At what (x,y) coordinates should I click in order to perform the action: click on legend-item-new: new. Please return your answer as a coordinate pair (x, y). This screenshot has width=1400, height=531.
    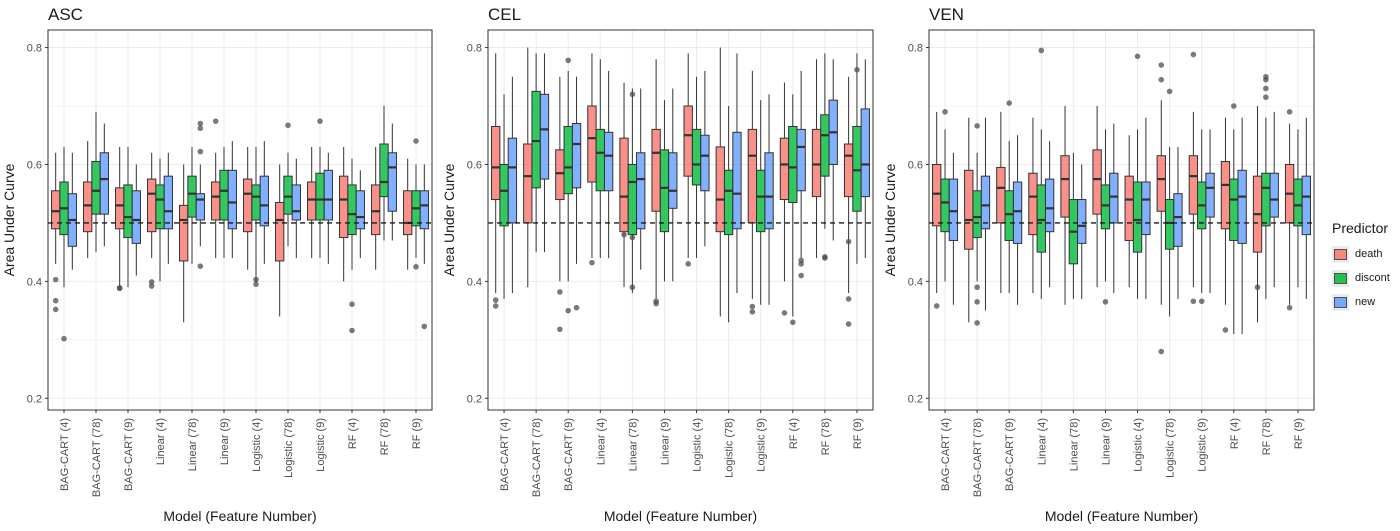
    Looking at the image, I should click on (1361, 302).